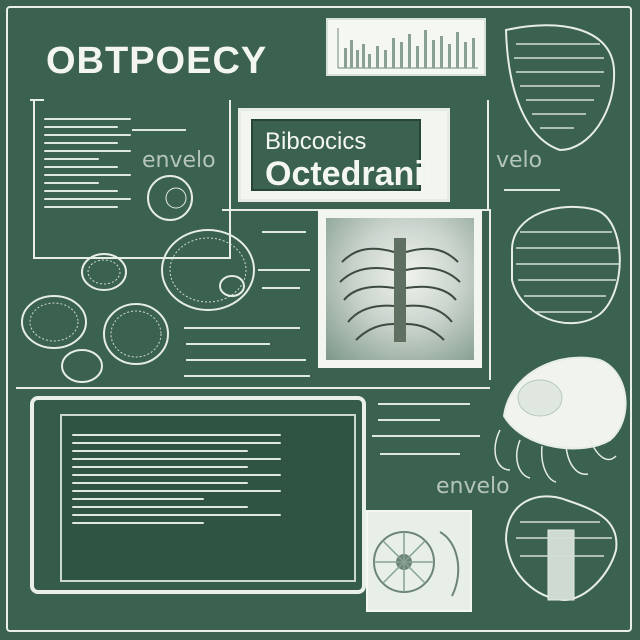 The width and height of the screenshot is (640, 640). Describe the element at coordinates (349, 174) in the screenshot. I see `center-title-line2: Octedranil` at that location.